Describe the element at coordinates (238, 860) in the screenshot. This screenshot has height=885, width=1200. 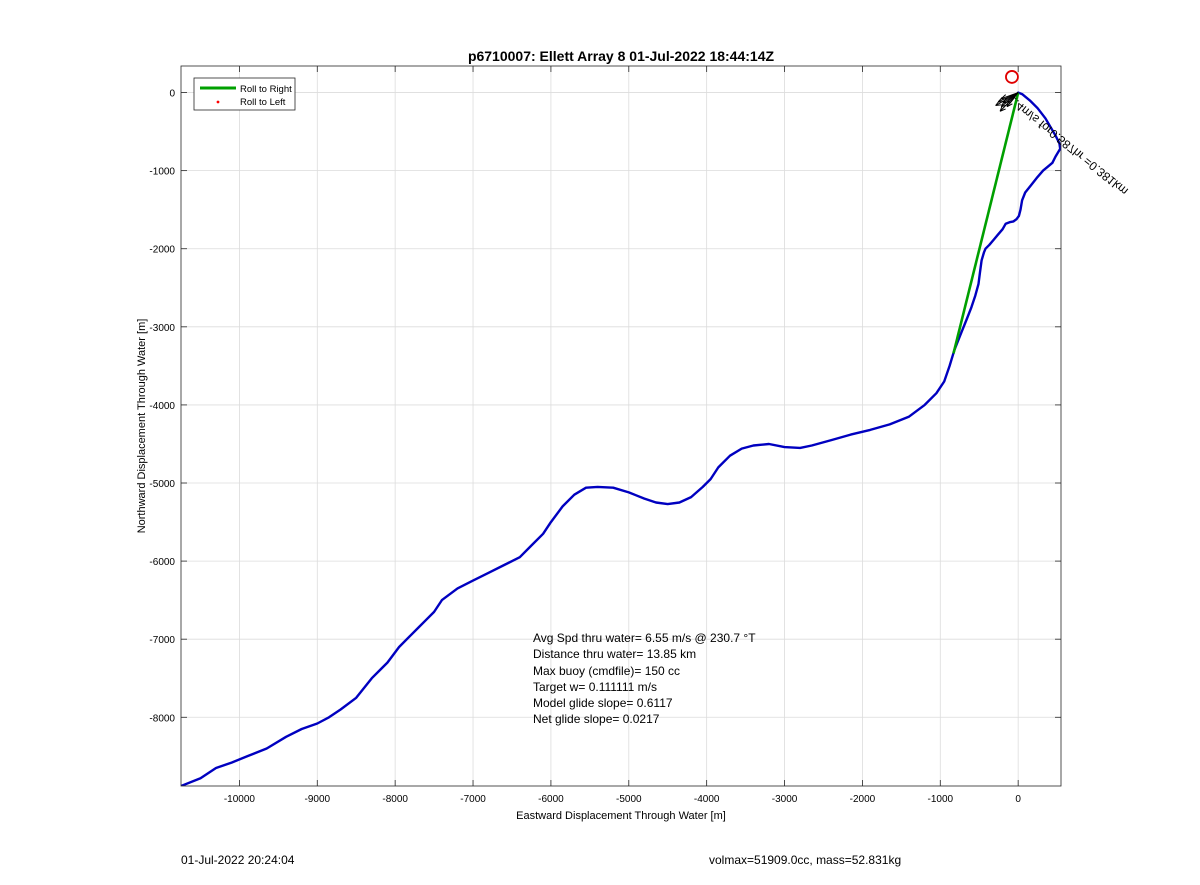
I see `footer-timestamp: 01-Jul-2022 20:24:04` at that location.